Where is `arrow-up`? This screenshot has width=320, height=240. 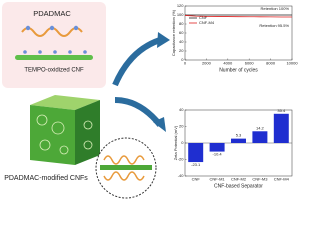 arrow-up is located at coordinates (137, 62).